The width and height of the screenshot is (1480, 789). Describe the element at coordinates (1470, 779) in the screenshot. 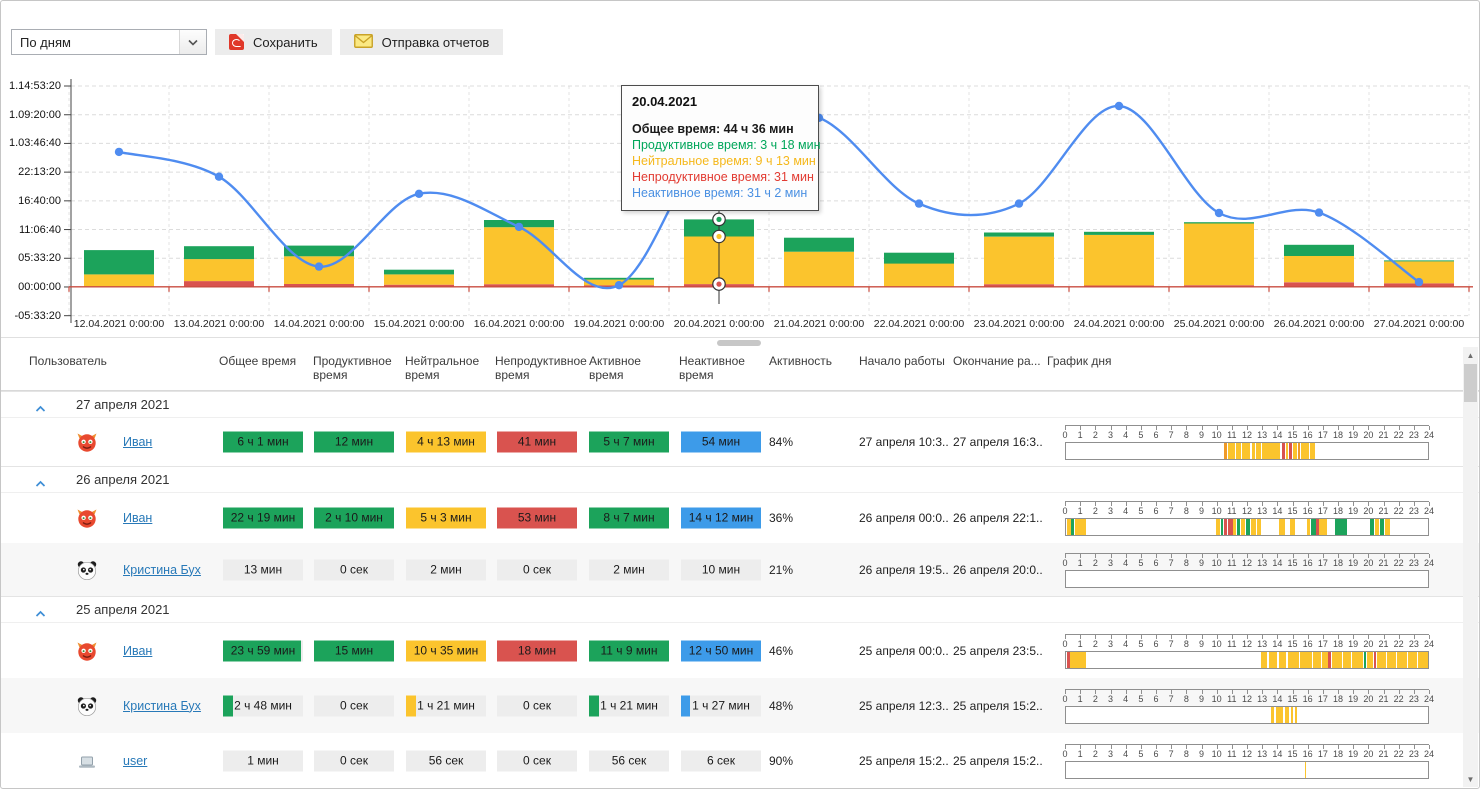

I see `scroll-down-arrow: ▼` at that location.